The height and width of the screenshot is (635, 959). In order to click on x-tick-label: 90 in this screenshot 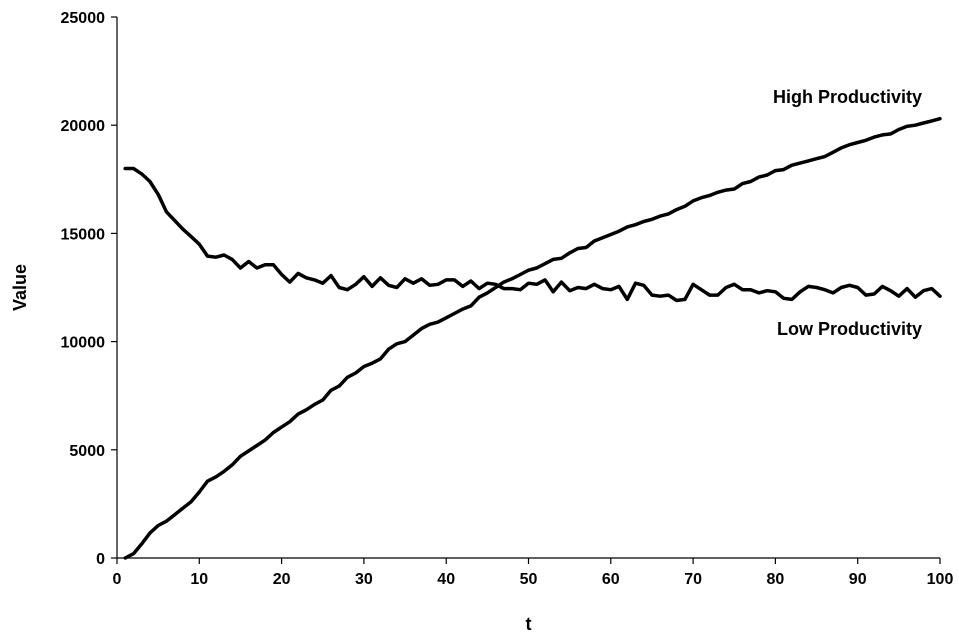, I will do `click(858, 579)`.